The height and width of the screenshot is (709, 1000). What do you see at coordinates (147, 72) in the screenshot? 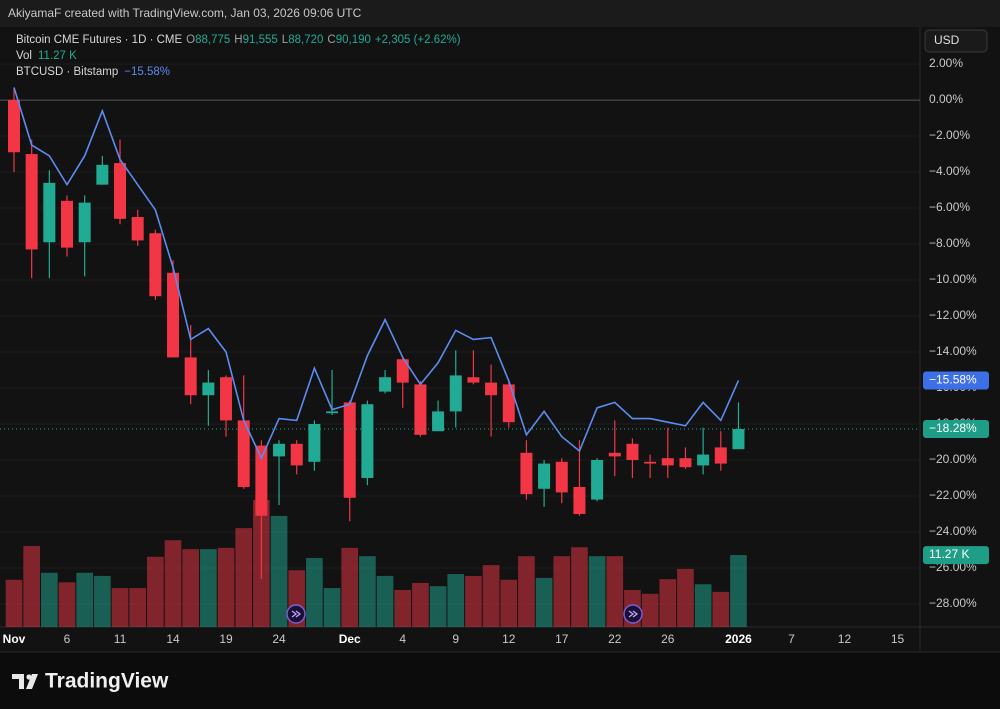
I see `legend-compare-value: −15.58%` at bounding box center [147, 72].